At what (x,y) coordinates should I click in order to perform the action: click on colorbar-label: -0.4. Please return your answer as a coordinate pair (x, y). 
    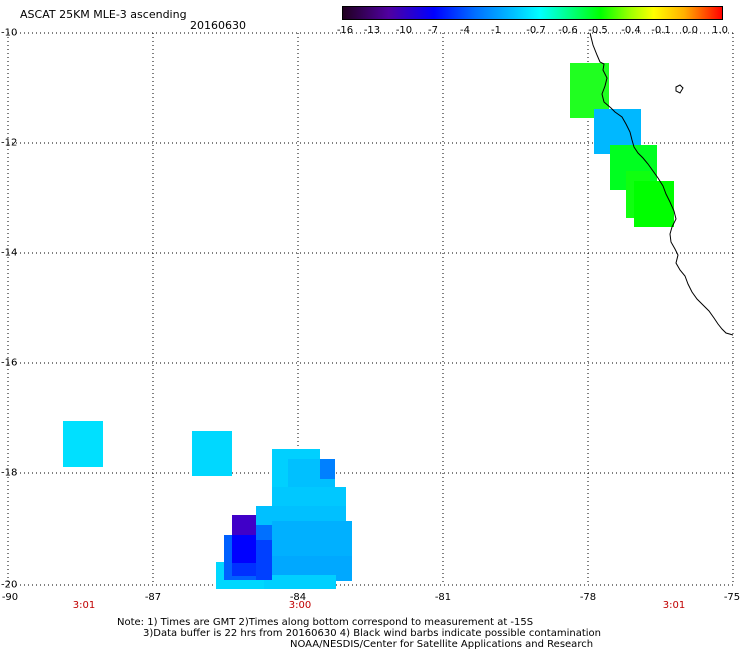
    Looking at the image, I should click on (631, 30).